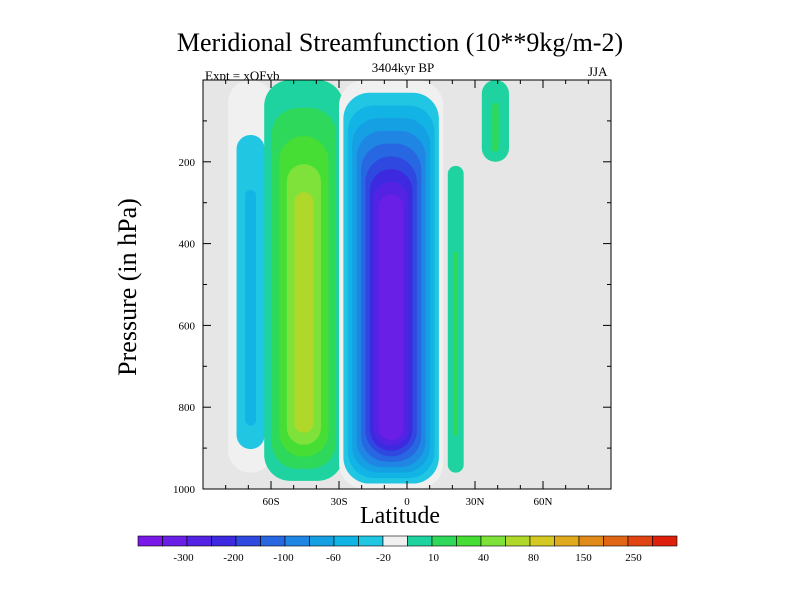  Describe the element at coordinates (633, 558) in the screenshot. I see `colorbar-label: 250` at that location.